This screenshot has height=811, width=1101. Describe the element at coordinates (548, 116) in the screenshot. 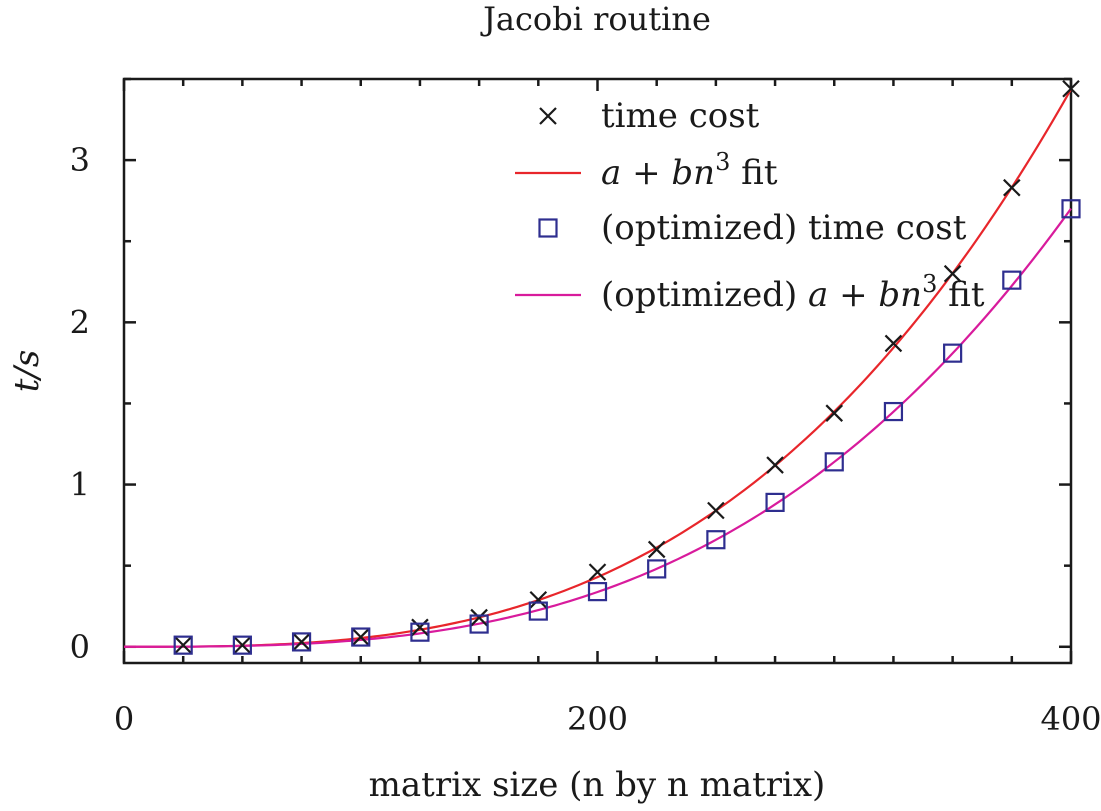

I see `legend-symbol-cross` at that location.